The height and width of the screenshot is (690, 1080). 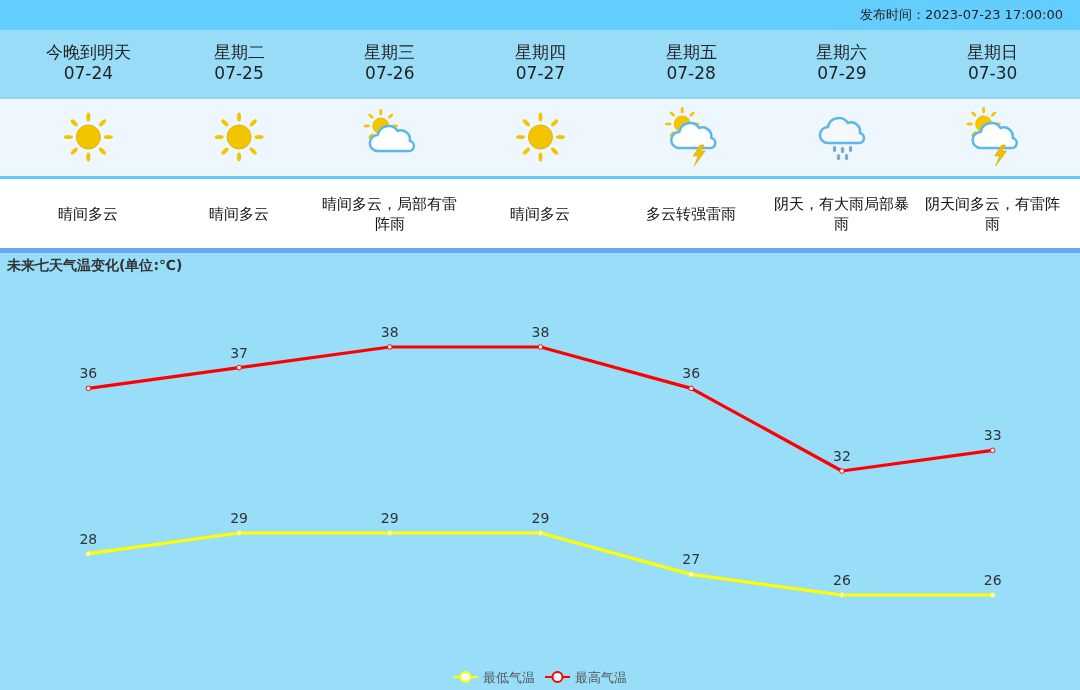 What do you see at coordinates (88, 538) in the screenshot?
I see `data-label: 28` at bounding box center [88, 538].